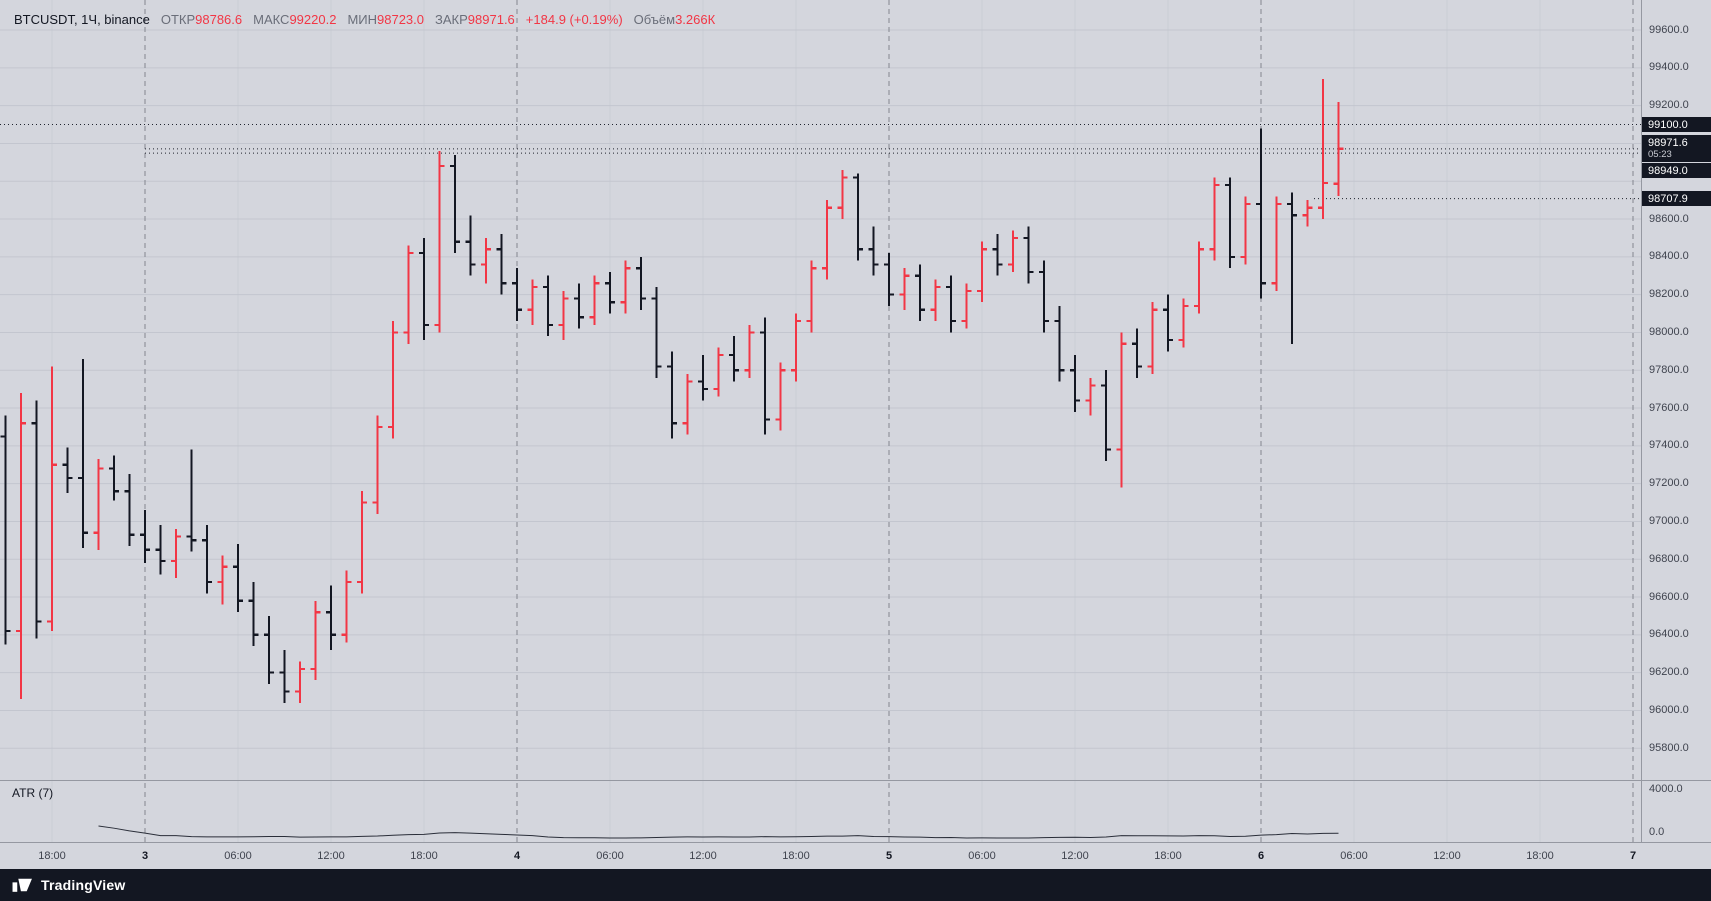  I want to click on low-label: МИН, so click(362, 19).